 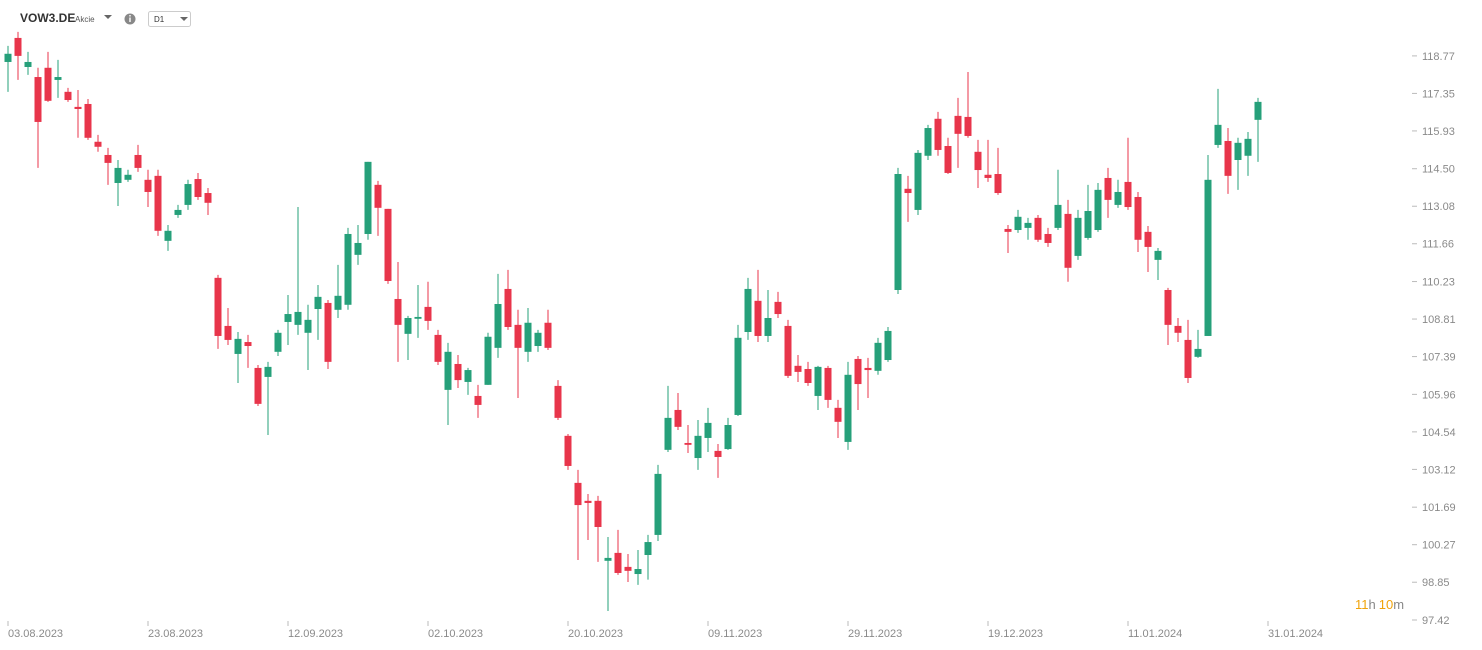 What do you see at coordinates (1438, 57) in the screenshot?
I see `y-tick-label: 118.77` at bounding box center [1438, 57].